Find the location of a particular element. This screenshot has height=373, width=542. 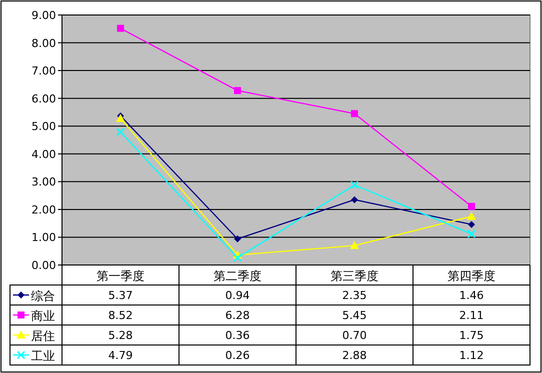

legend-label: 综合 is located at coordinates (43, 296).